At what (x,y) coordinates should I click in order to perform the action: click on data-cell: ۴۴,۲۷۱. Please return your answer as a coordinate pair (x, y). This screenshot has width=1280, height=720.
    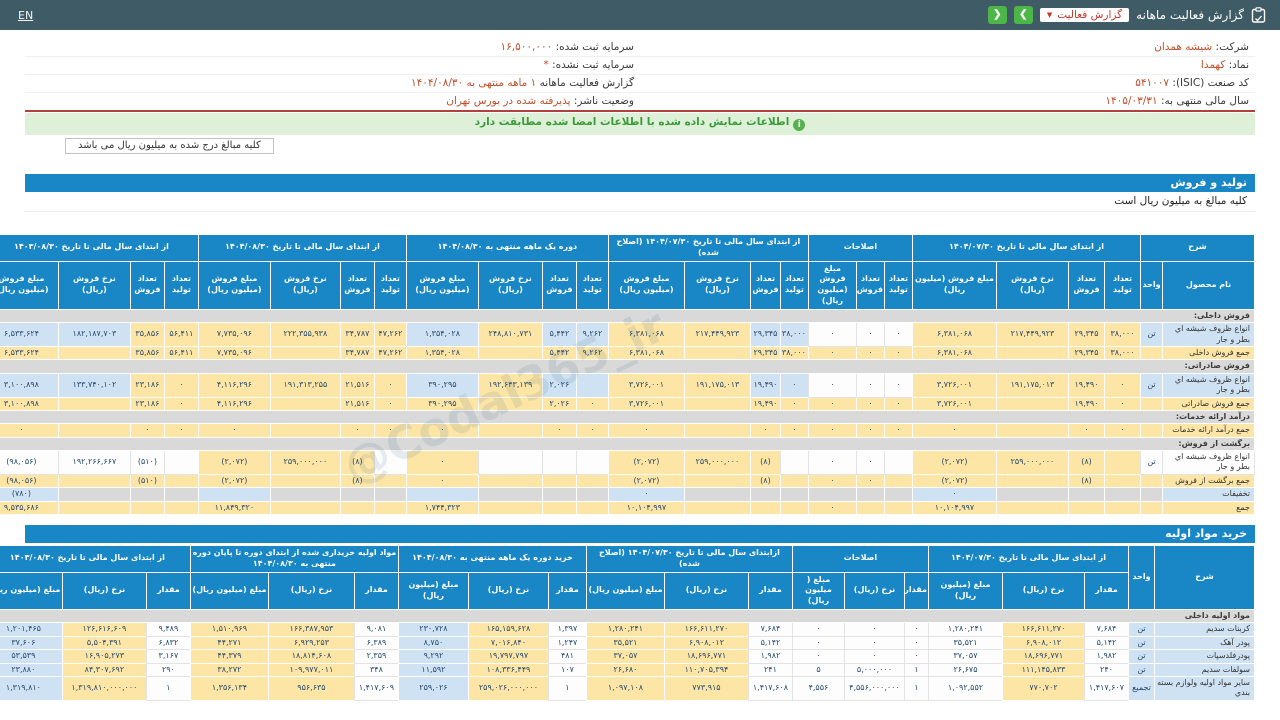
    Looking at the image, I should click on (229, 643).